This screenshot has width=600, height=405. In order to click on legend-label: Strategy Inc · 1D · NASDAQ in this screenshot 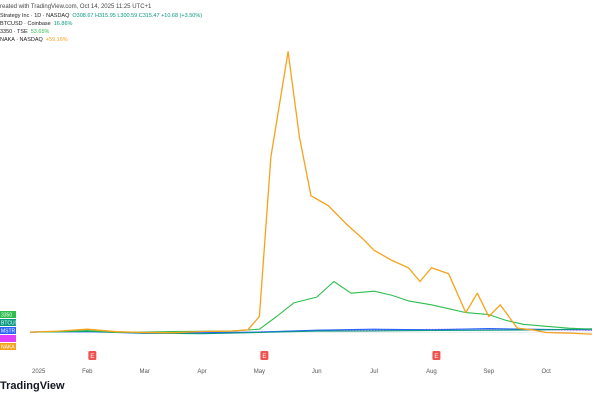, I will do `click(35, 16)`.